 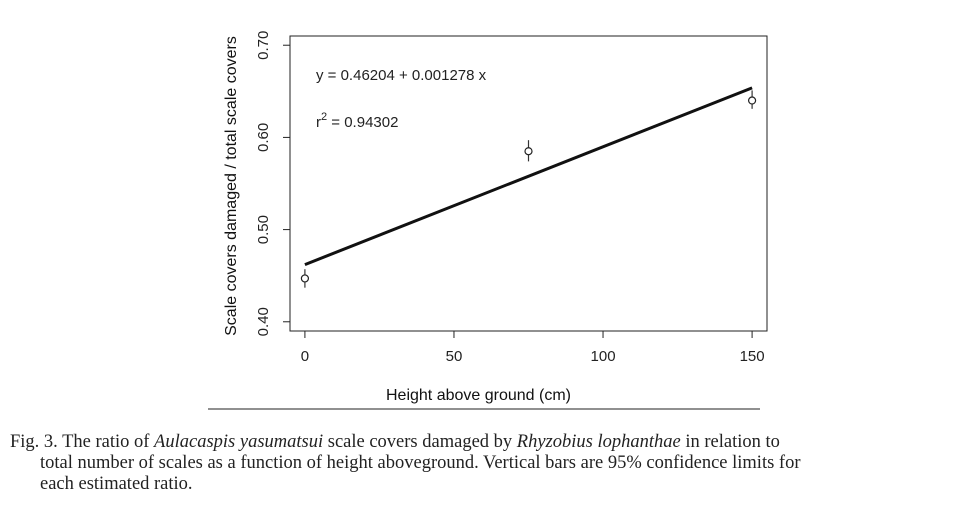 I want to click on y-tick-label: 0.70, so click(x=263, y=45).